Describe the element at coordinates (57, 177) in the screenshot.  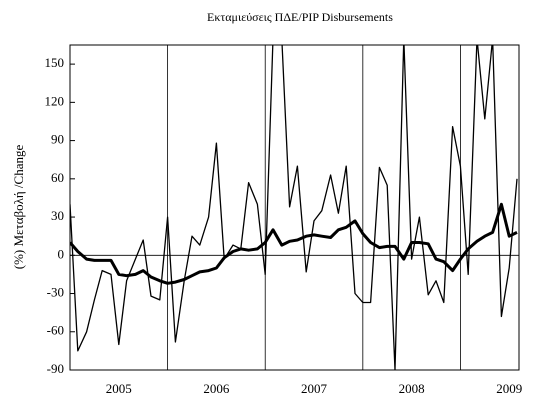
I see `y-tick-label: 60` at that location.